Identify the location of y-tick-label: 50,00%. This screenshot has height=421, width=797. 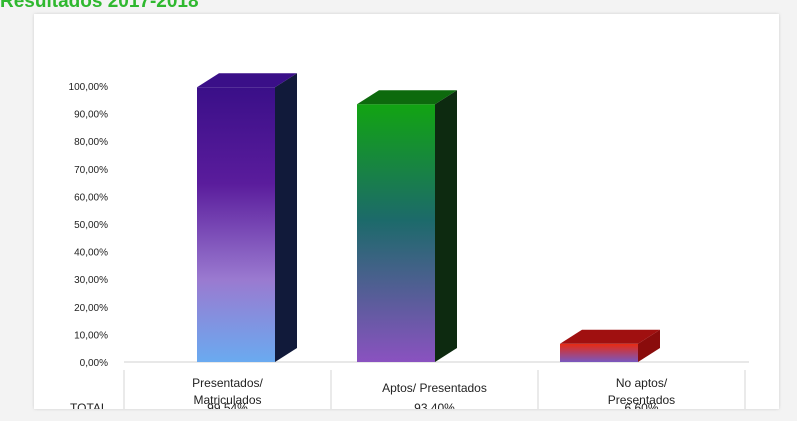
(91, 225).